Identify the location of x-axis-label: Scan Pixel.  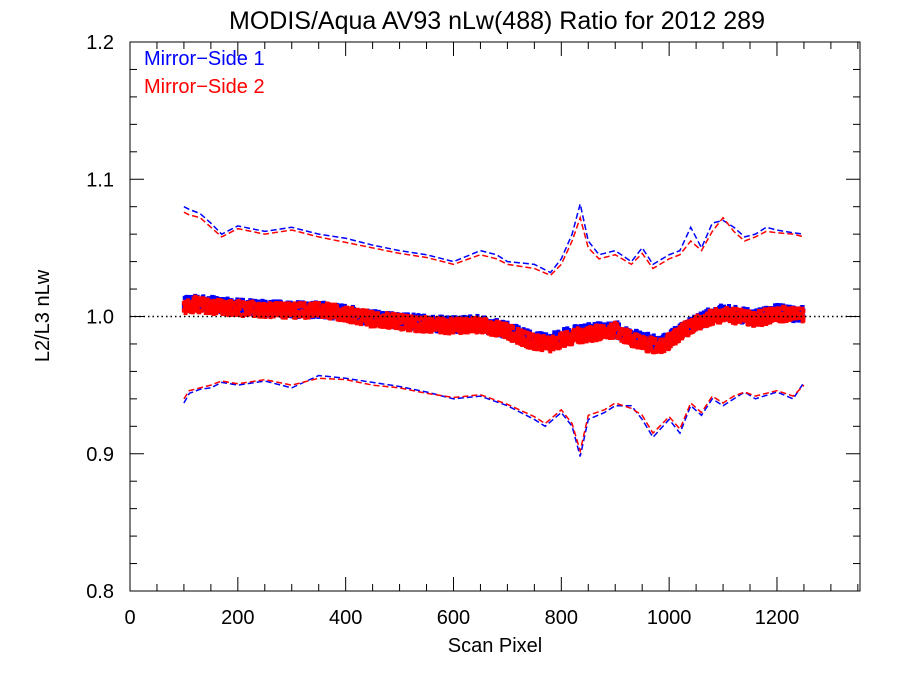
(495, 646).